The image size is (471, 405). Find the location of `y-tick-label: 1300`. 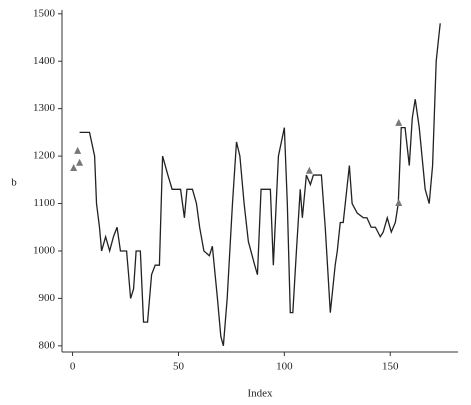

y-tick-label: 1300 is located at coordinates (44, 108).